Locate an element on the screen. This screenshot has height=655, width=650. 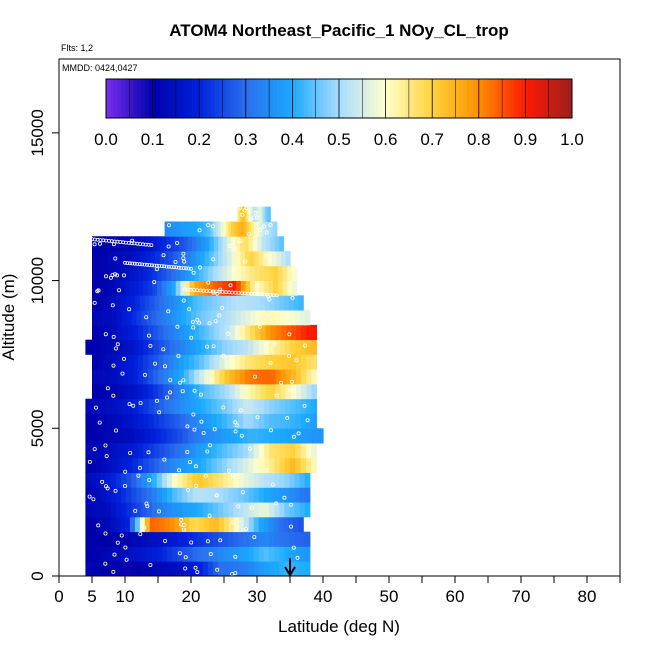
x-tick-label: 50 is located at coordinates (389, 596).